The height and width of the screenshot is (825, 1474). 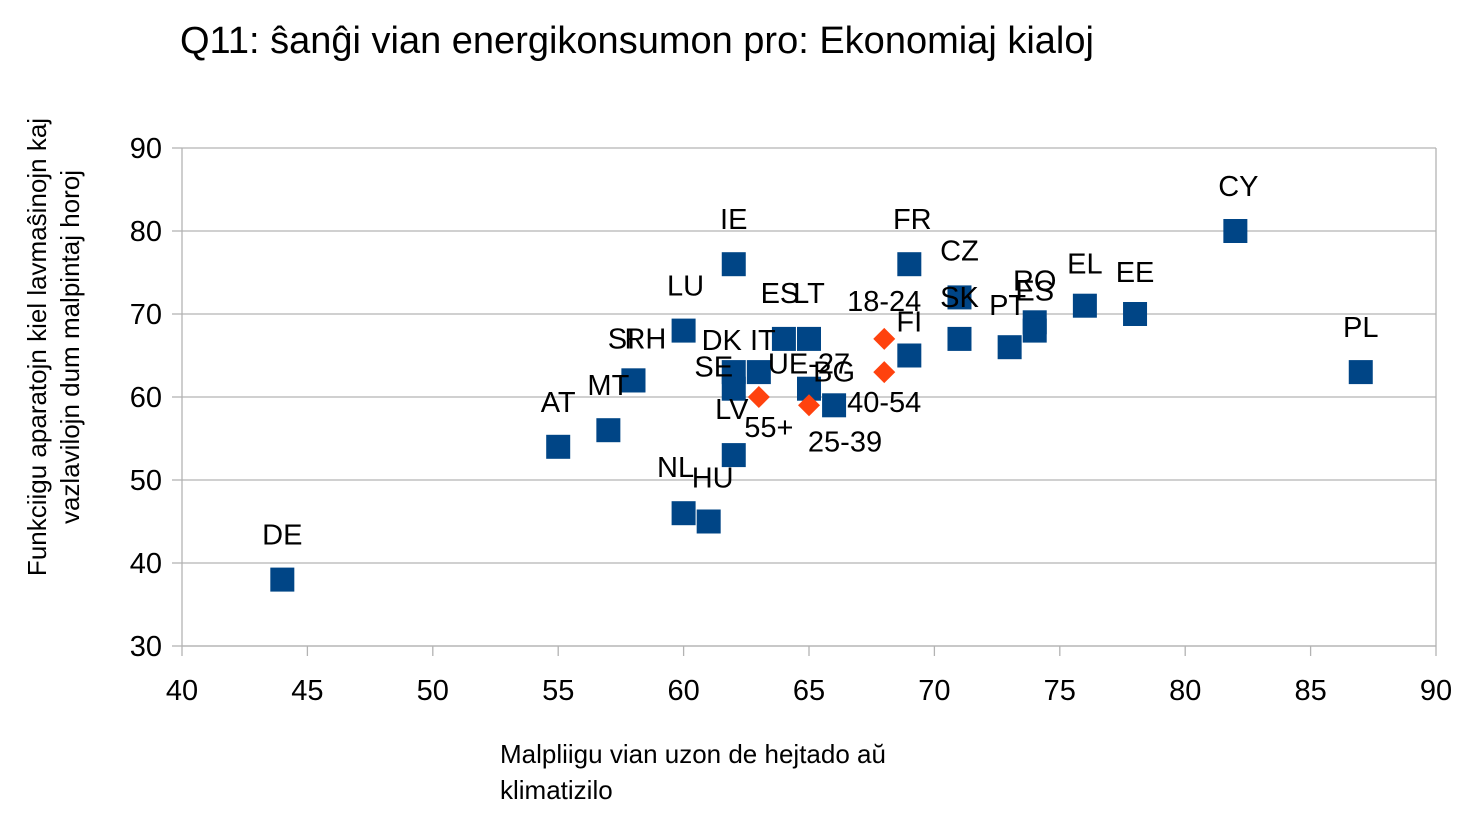 What do you see at coordinates (1007, 306) in the screenshot?
I see `data-label: PT` at bounding box center [1007, 306].